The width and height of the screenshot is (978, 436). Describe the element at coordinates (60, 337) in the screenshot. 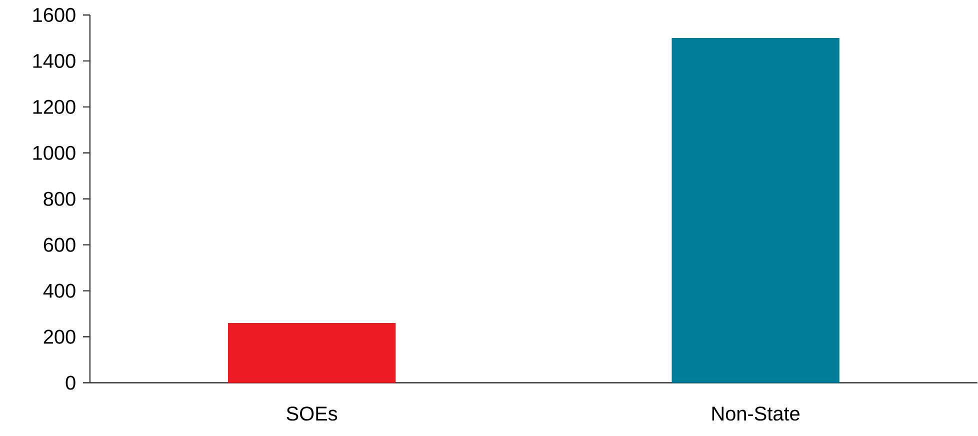

I see `y-tick-label: 200` at that location.